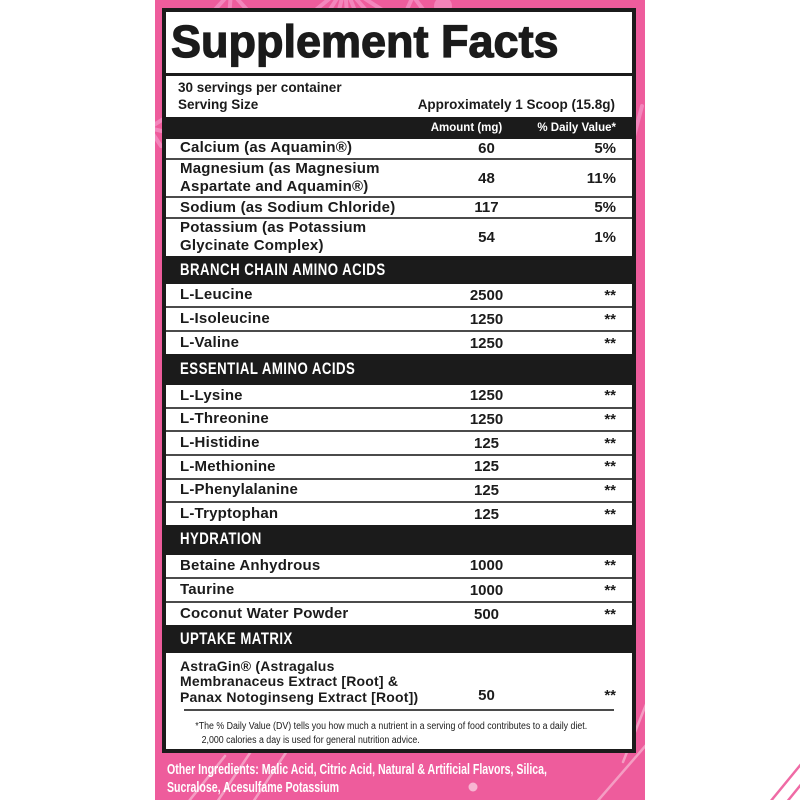 This screenshot has width=800, height=800. I want to click on nutrient-name: Coconut Water Powder, so click(264, 614).